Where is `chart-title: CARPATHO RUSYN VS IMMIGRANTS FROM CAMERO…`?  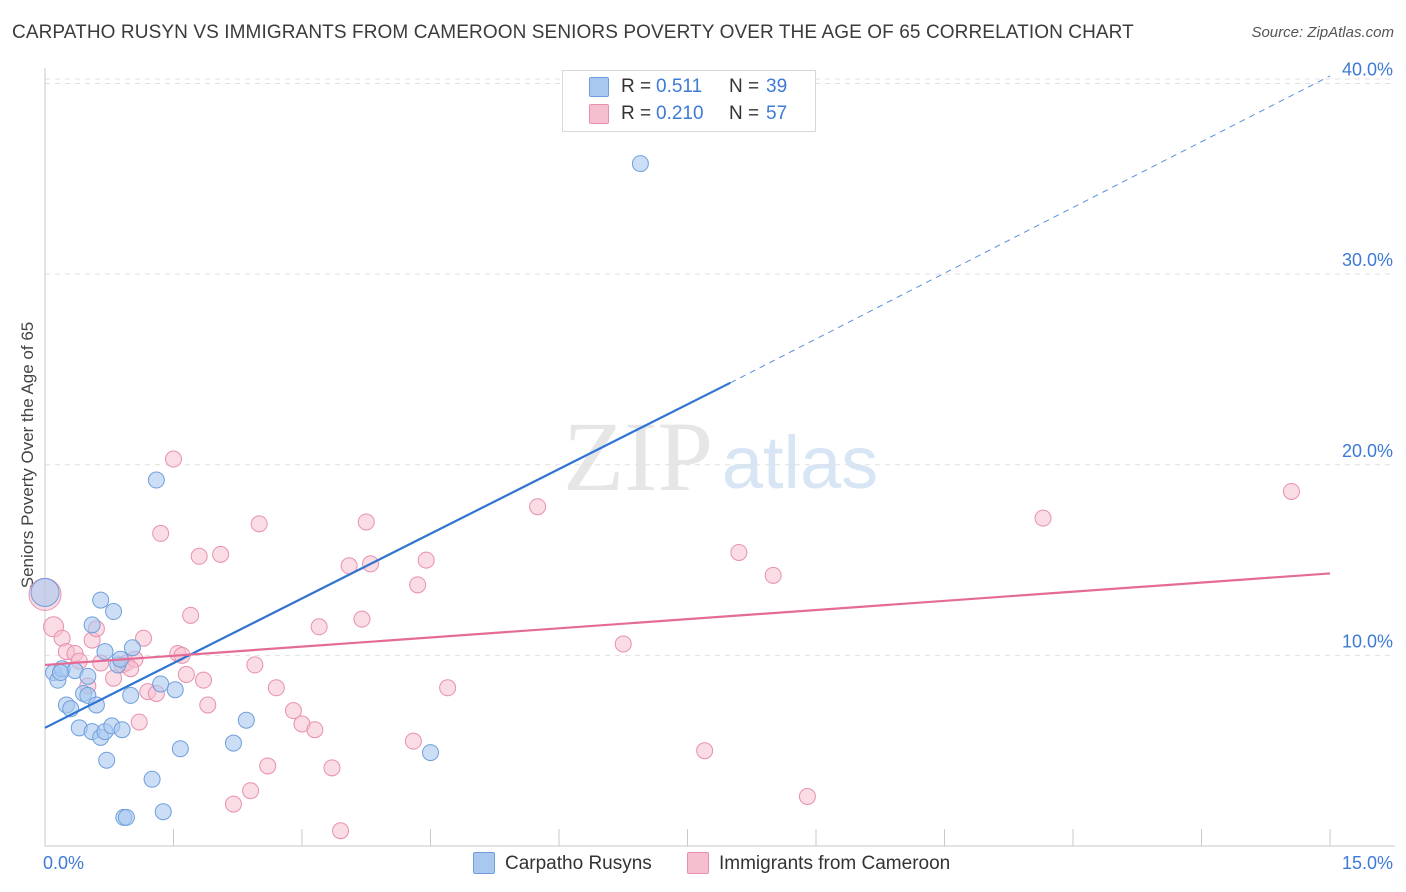 chart-title: CARPATHO RUSYN VS IMMIGRANTS FROM CAMERO… is located at coordinates (573, 32).